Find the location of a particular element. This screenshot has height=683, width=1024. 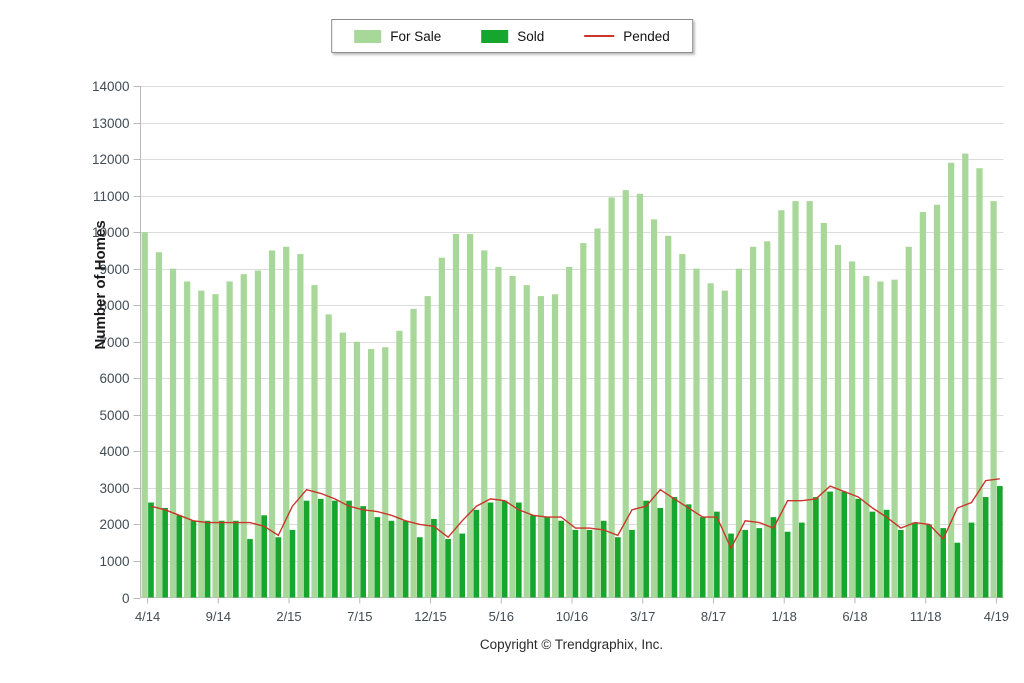

legend-label-pended: Pended is located at coordinates (646, 36).